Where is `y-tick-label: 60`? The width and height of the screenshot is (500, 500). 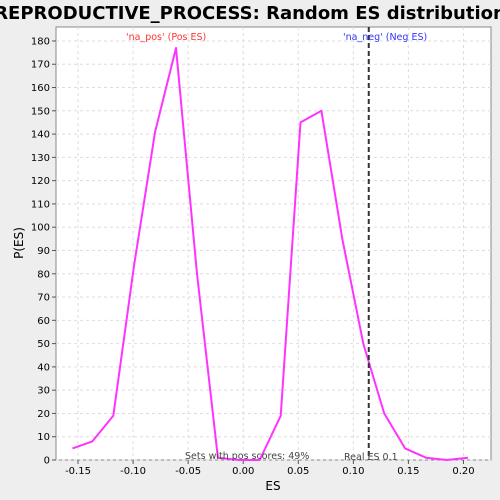 y-tick-label: 60 is located at coordinates (43, 321).